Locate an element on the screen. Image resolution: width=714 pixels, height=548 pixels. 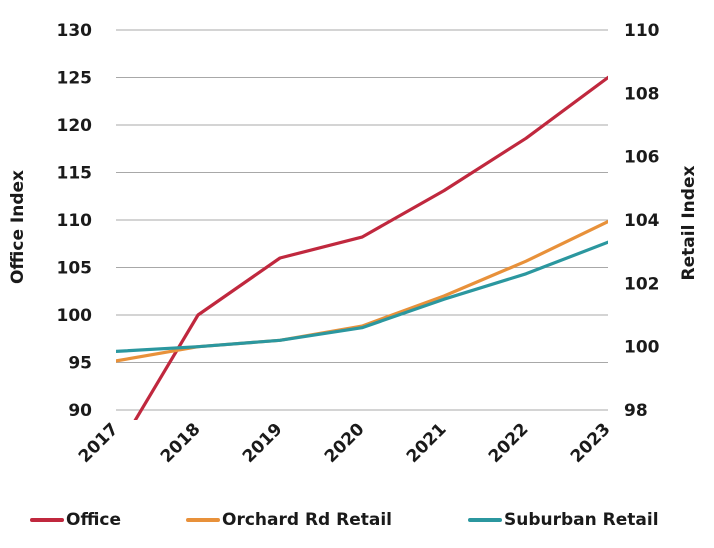
x-tick-2022: 2022 is located at coordinates (509, 443).